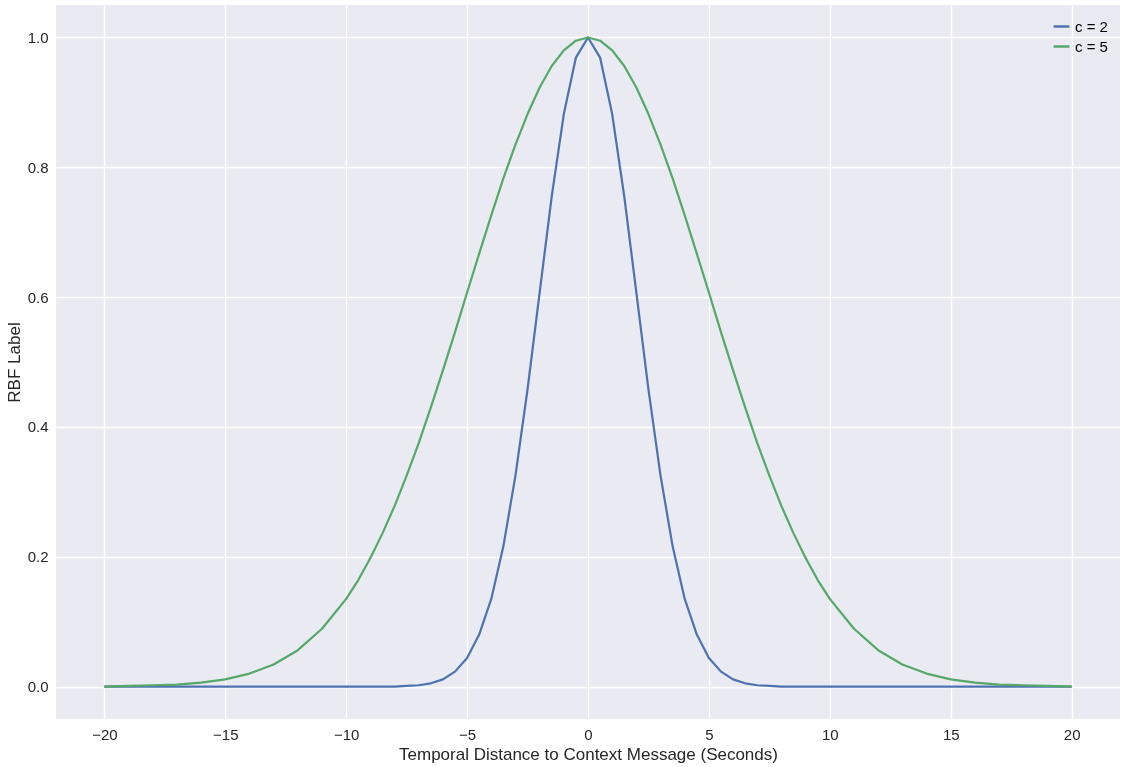 The height and width of the screenshot is (767, 1125). I want to click on x-tick-label: −20, so click(105, 734).